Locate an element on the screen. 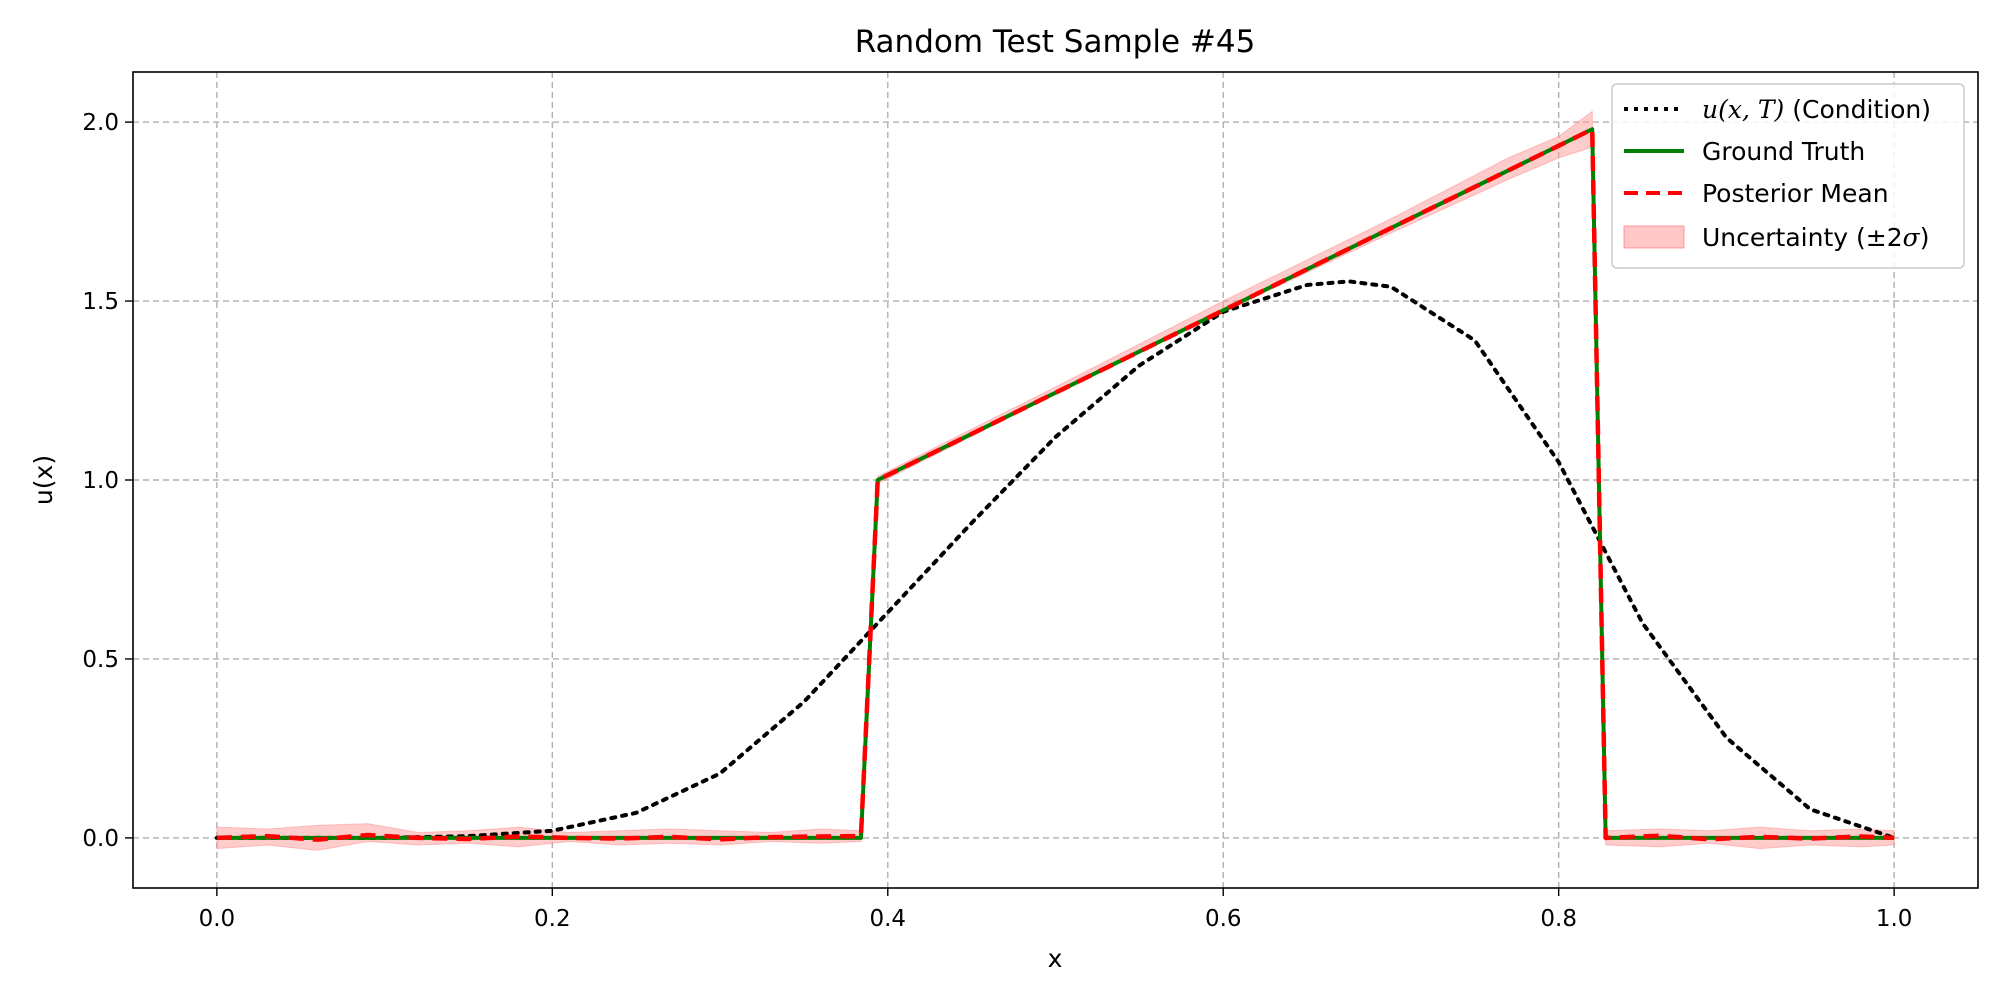 This screenshot has width=2000, height=1000. y-tick-label: 2.0 is located at coordinates (100, 123).